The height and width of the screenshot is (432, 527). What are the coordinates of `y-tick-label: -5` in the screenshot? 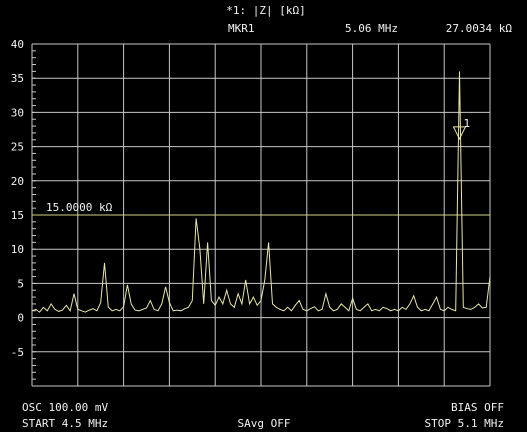 It's located at (17, 352).